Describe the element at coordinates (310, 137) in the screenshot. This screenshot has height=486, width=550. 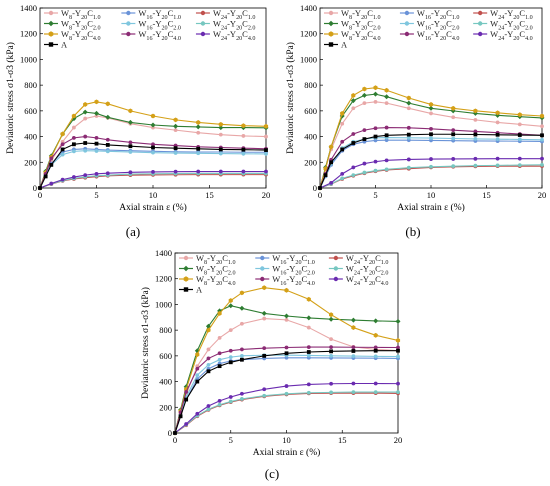
I see `y-tick-label: 400` at that location.